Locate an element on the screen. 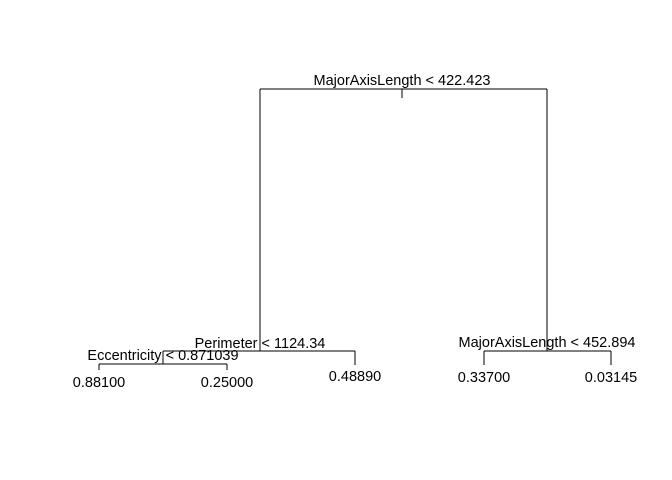 The width and height of the screenshot is (672, 480). left-left-split-label: Eccentricity < 0.871039 is located at coordinates (162, 356).